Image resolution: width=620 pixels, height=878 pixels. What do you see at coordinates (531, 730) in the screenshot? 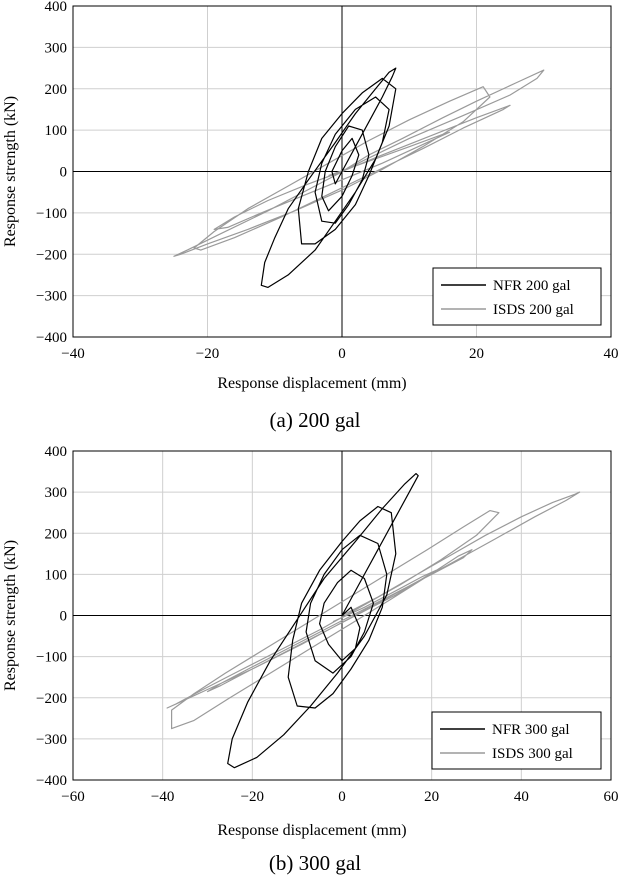
I see `legend-label: NFR 300 gal` at bounding box center [531, 730].